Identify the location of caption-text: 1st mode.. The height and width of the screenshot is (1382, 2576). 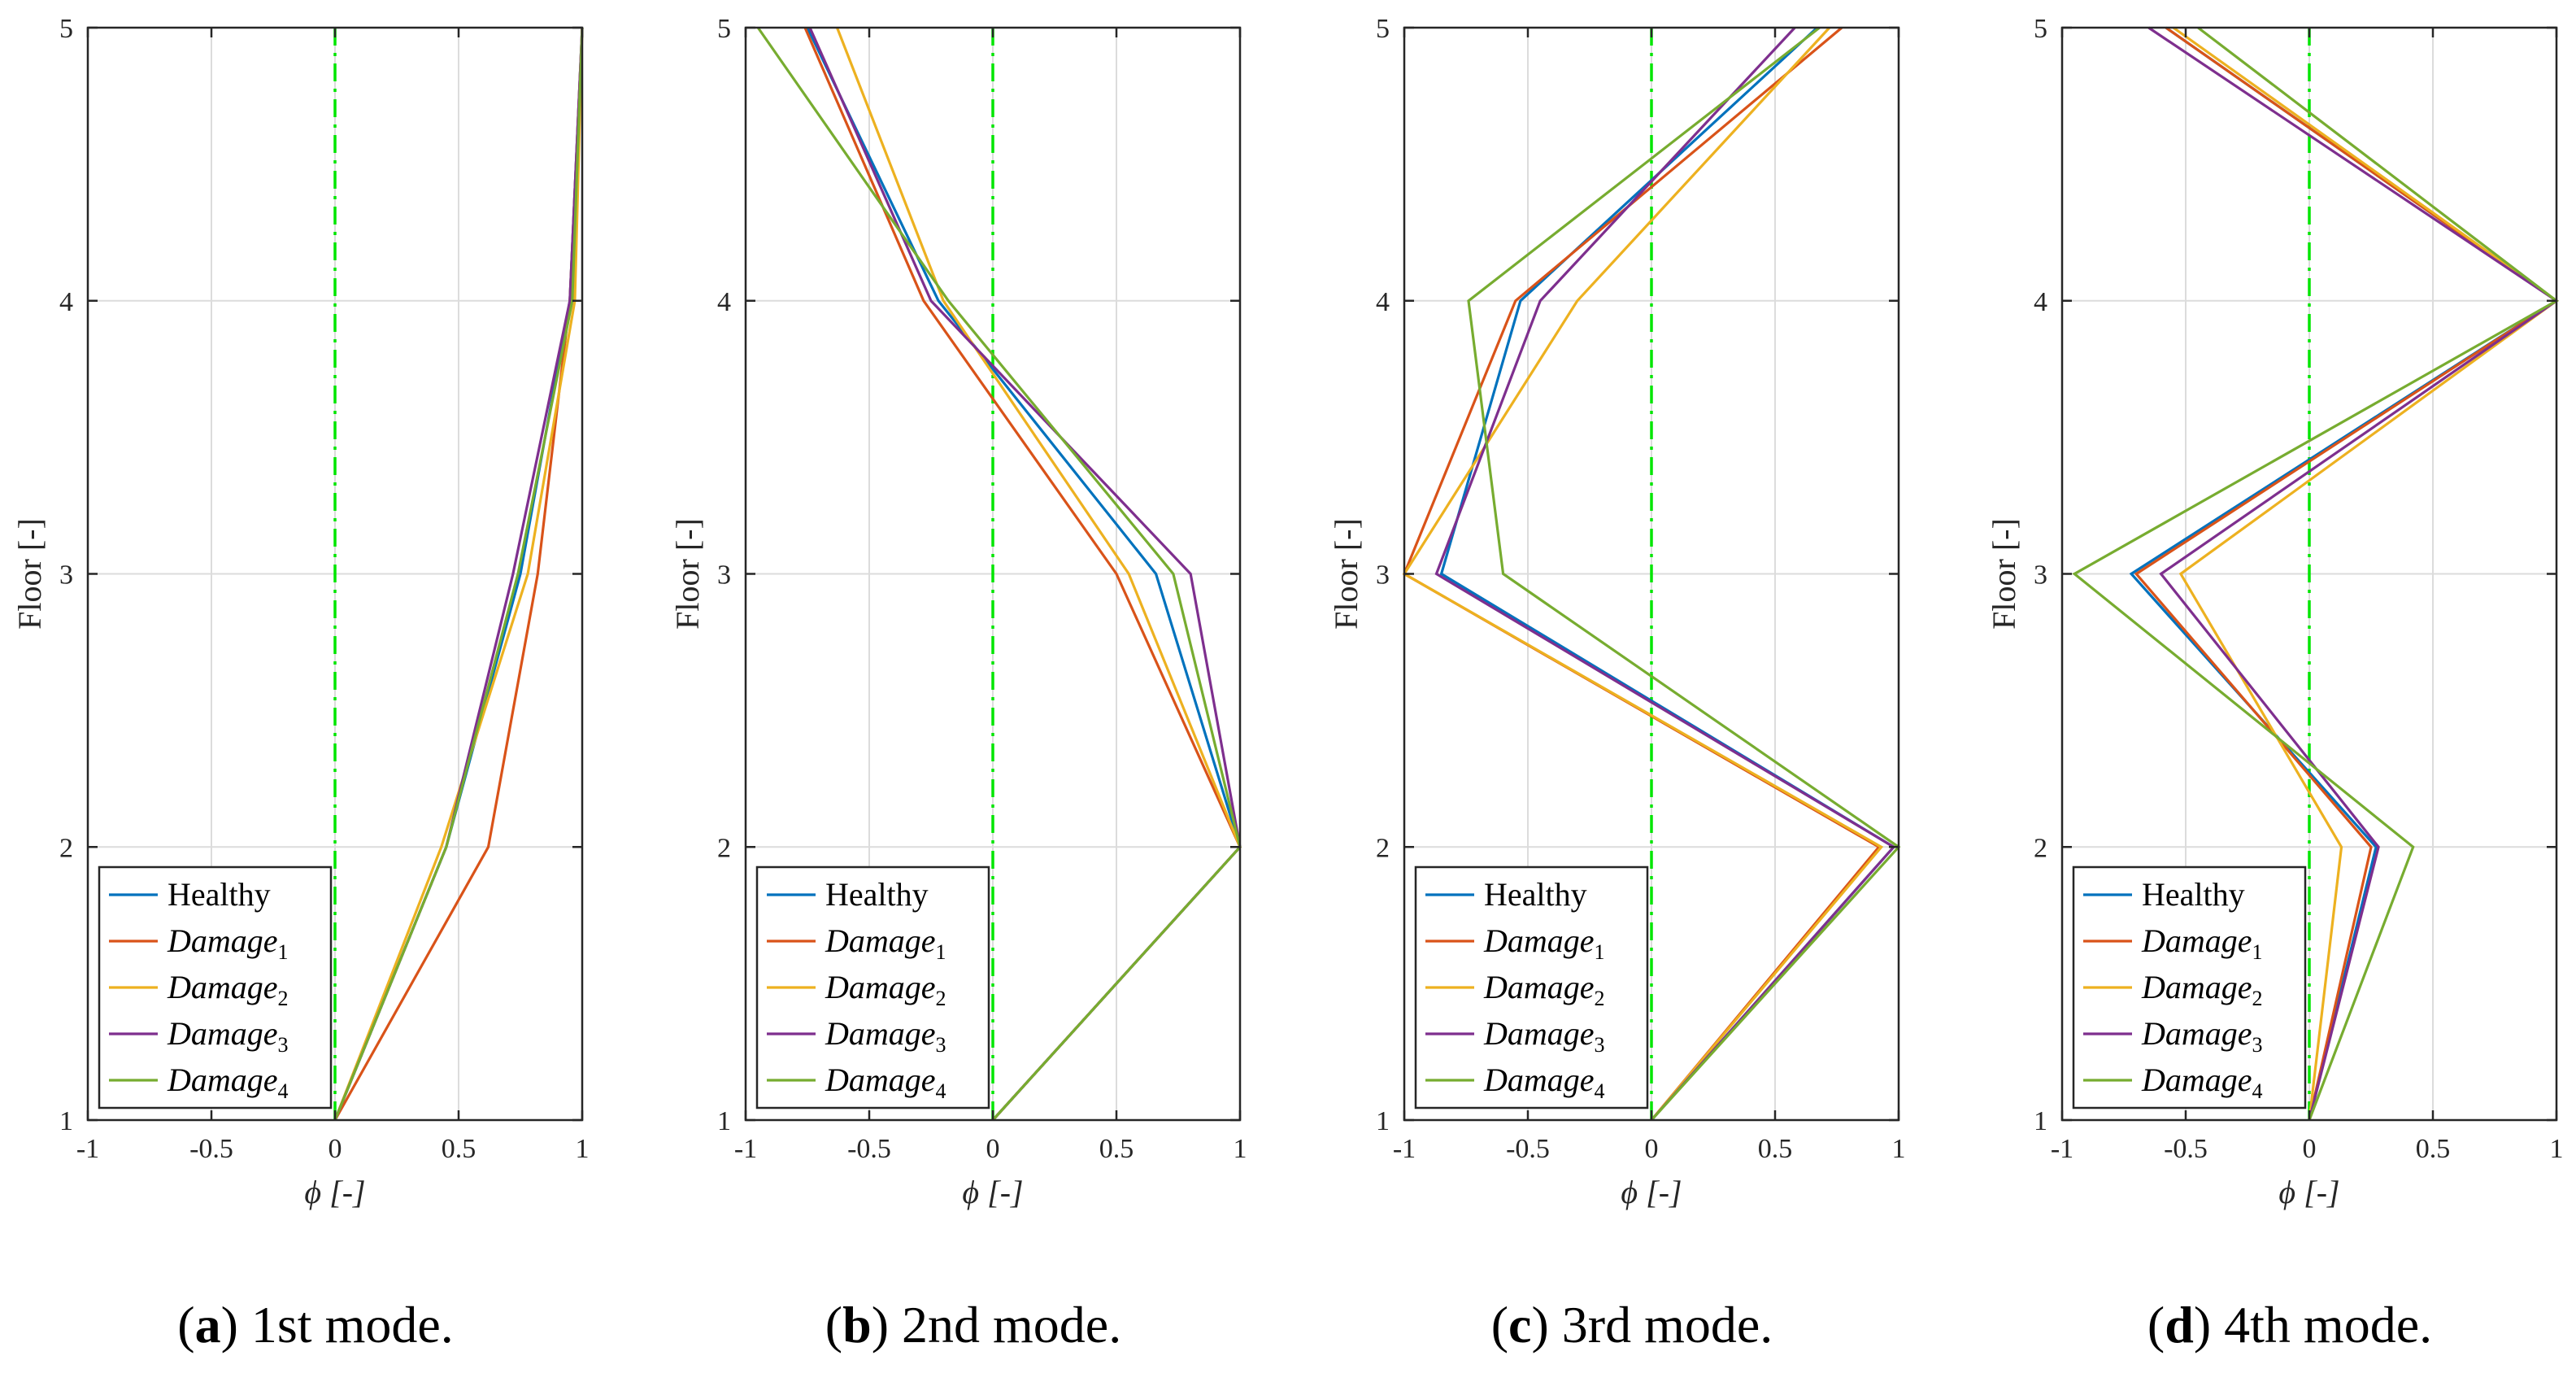
(346, 1325).